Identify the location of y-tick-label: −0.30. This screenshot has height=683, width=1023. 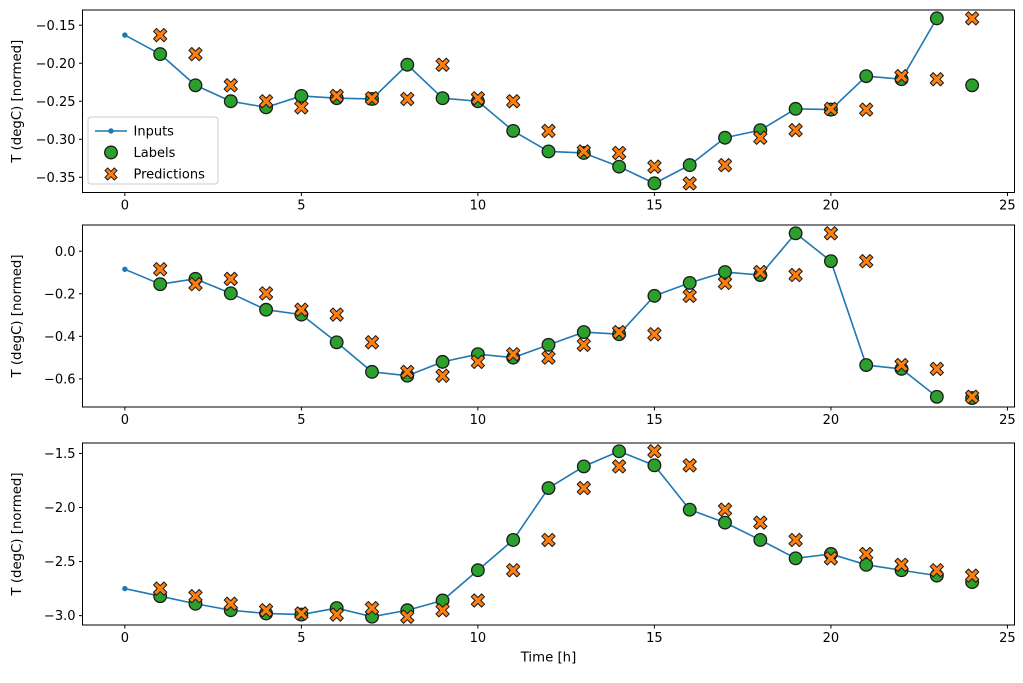
(56, 140).